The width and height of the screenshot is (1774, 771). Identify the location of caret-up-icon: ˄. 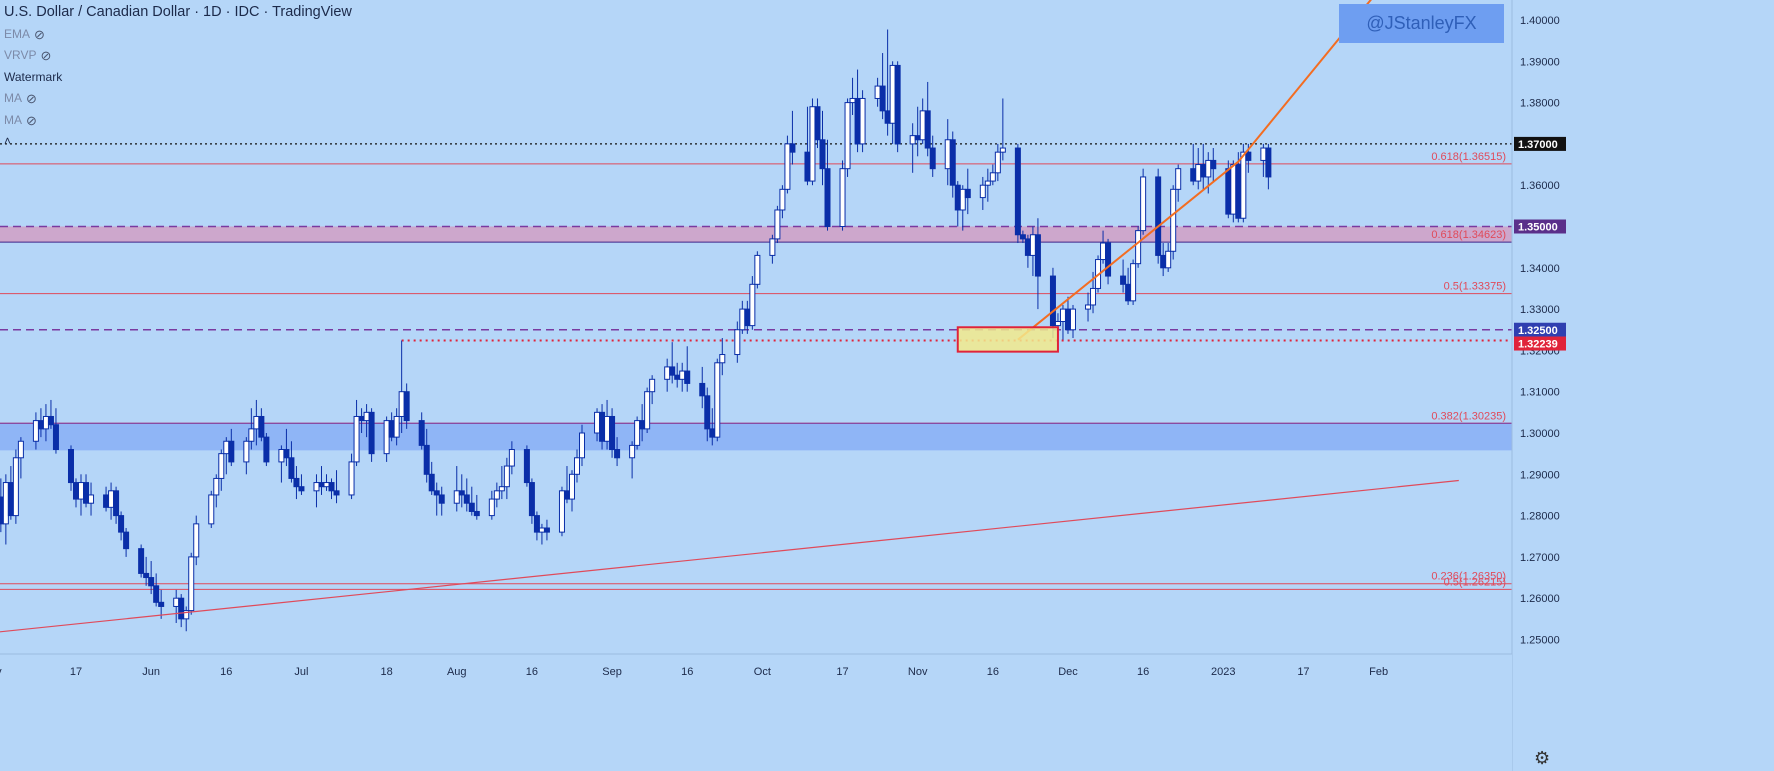
(8, 141).